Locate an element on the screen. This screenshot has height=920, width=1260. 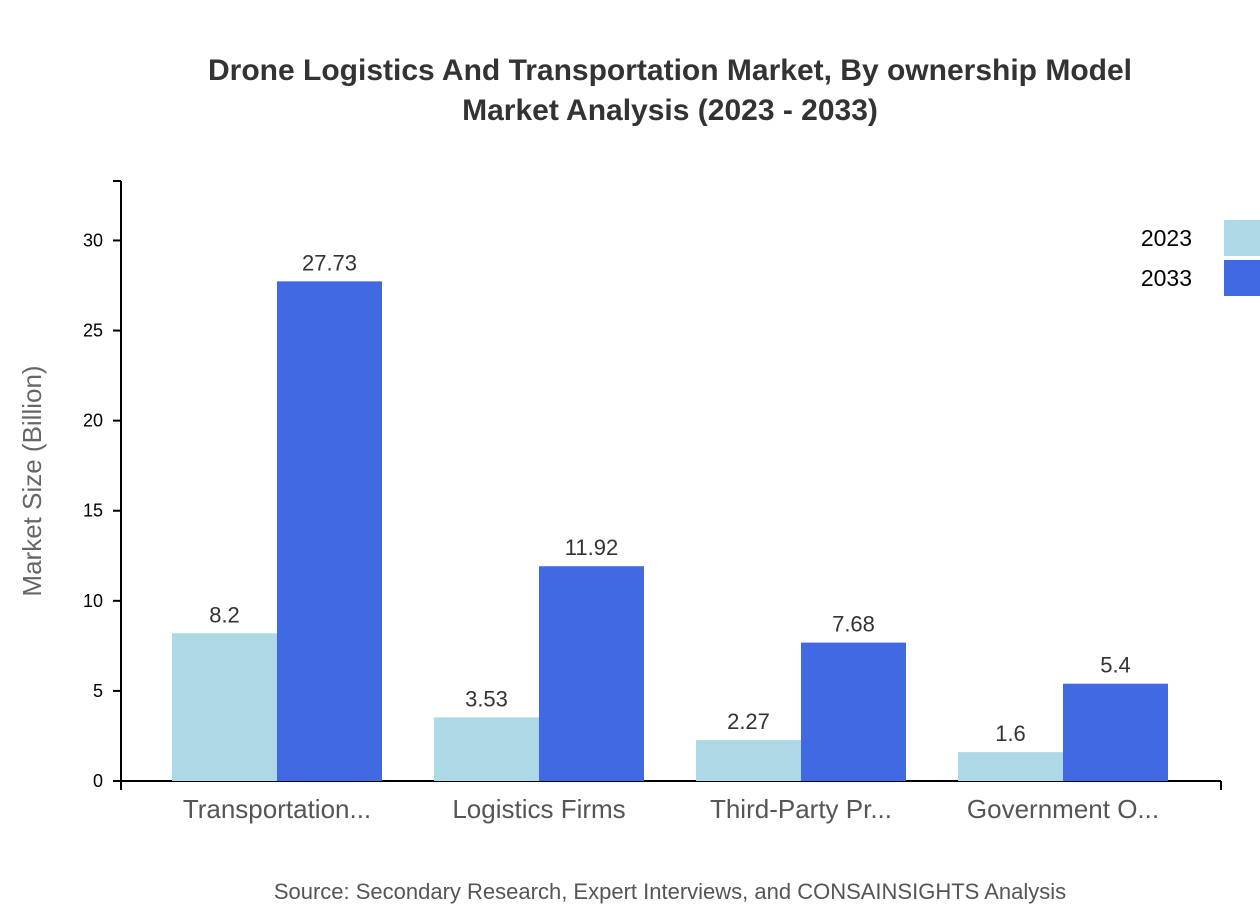
data-label: 5.4 is located at coordinates (1115, 665).